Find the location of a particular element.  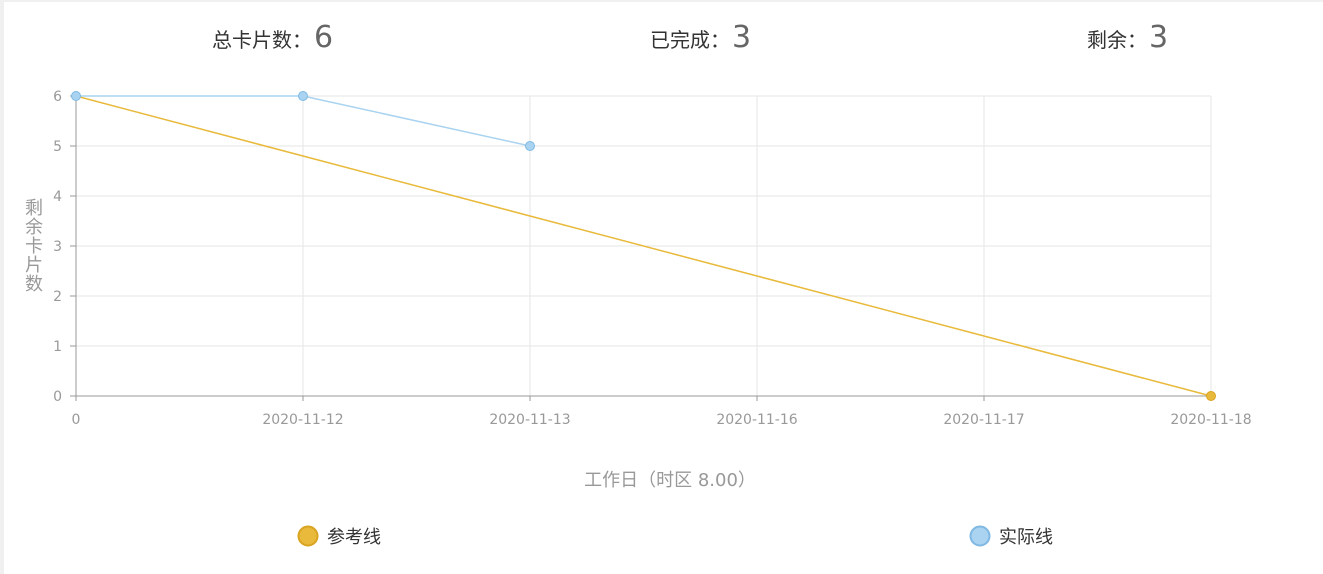

y-tick-label-5: 5 is located at coordinates (57, 147).